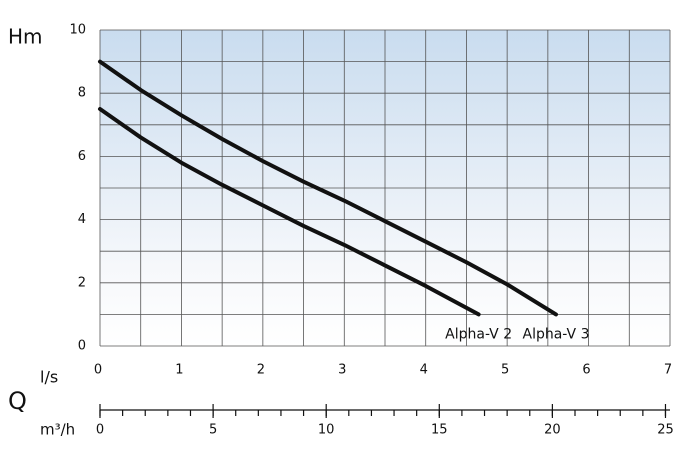 This screenshot has height=450, width=695. What do you see at coordinates (213, 430) in the screenshot?
I see `x2-tick-label: 5` at bounding box center [213, 430].